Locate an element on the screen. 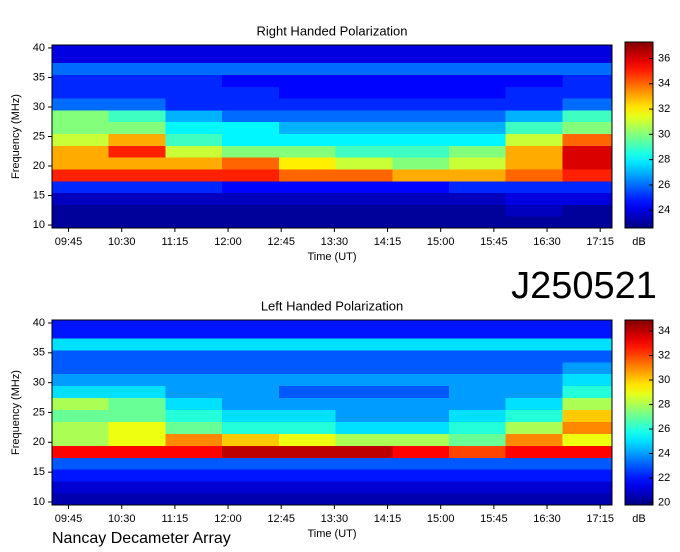 The width and height of the screenshot is (680, 552). colorbar-tick-label: 34 is located at coordinates (664, 84).